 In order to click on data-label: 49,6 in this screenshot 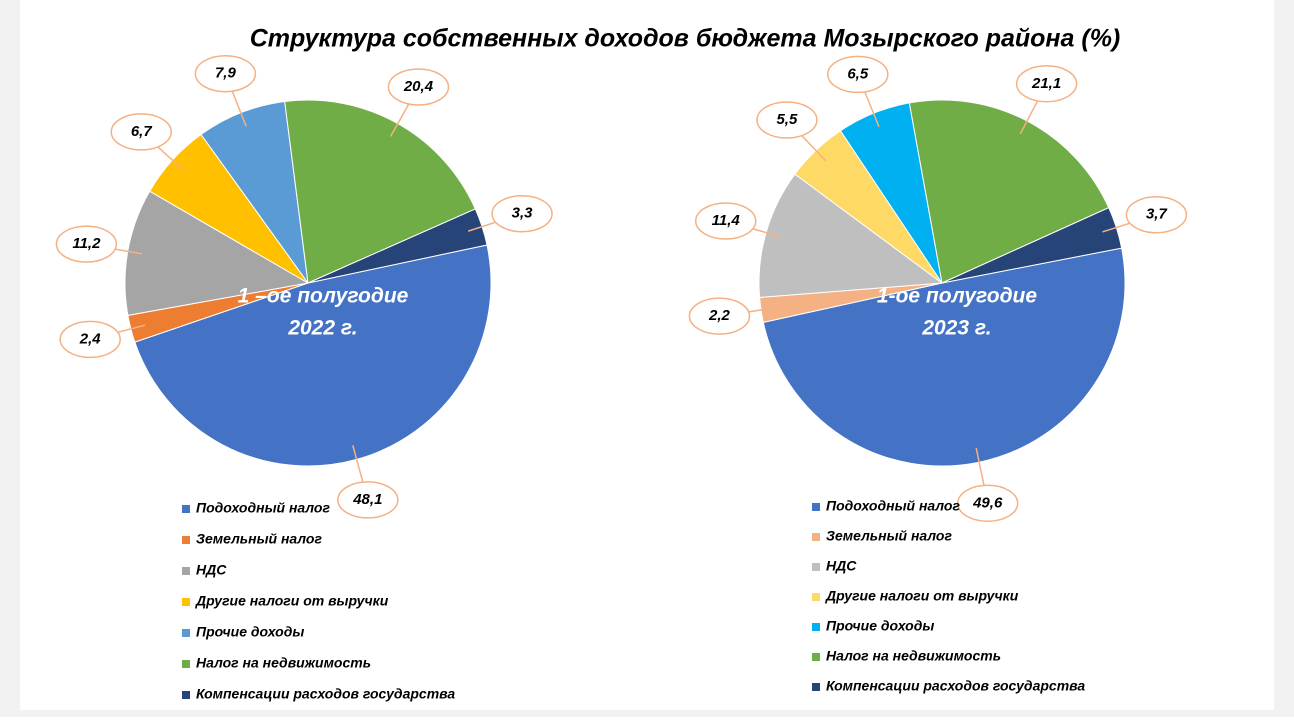, I will do `click(987, 502)`.